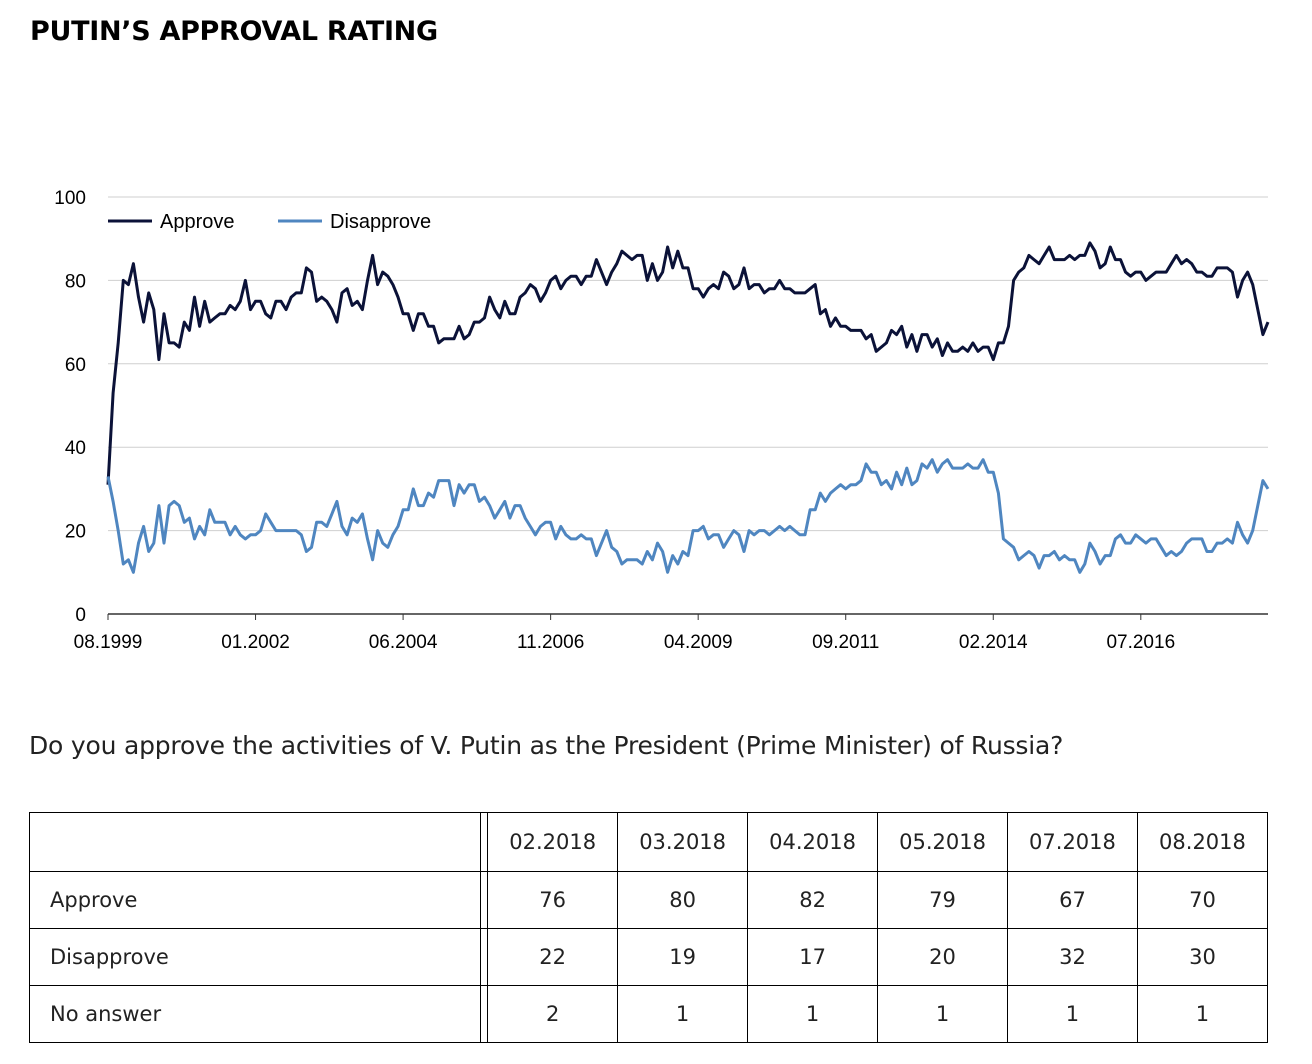 The width and height of the screenshot is (1312, 1064). Describe the element at coordinates (698, 642) in the screenshot. I see `x-tick-label: 04.2009` at that location.